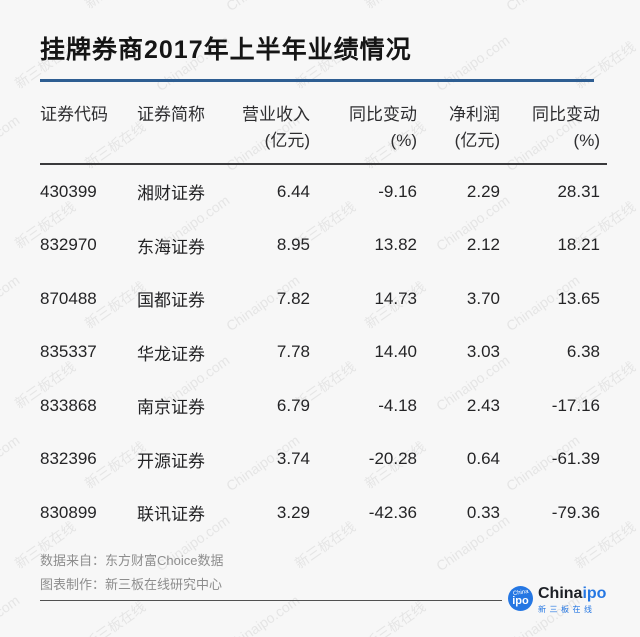 The height and width of the screenshot is (637, 640). Describe the element at coordinates (395, 298) in the screenshot. I see `cell-revenue-yoy: 14.73` at that location.